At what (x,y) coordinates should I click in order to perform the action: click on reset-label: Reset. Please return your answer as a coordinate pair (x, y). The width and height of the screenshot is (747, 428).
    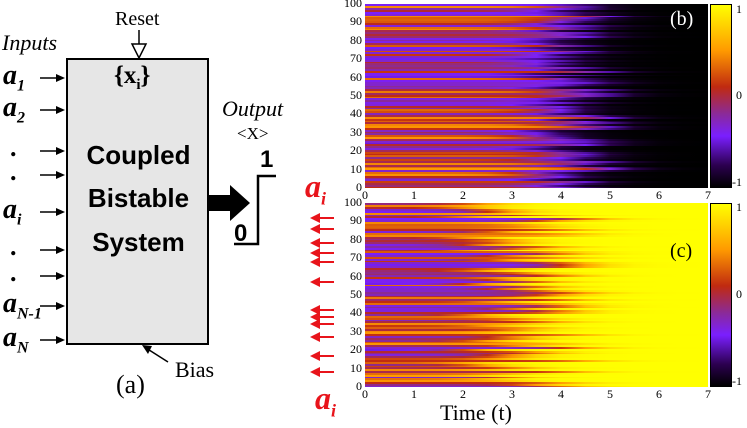
    Looking at the image, I should click on (137, 19).